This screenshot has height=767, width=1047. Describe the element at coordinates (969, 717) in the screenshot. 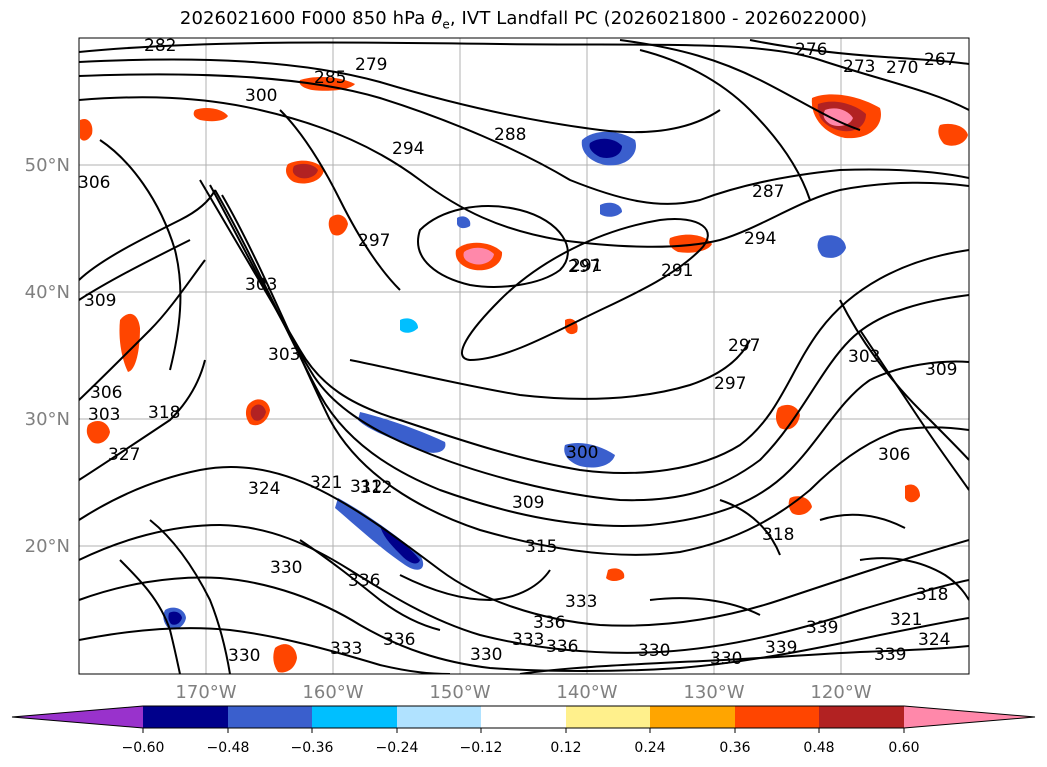

I see `colorbar-extend-high` at that location.